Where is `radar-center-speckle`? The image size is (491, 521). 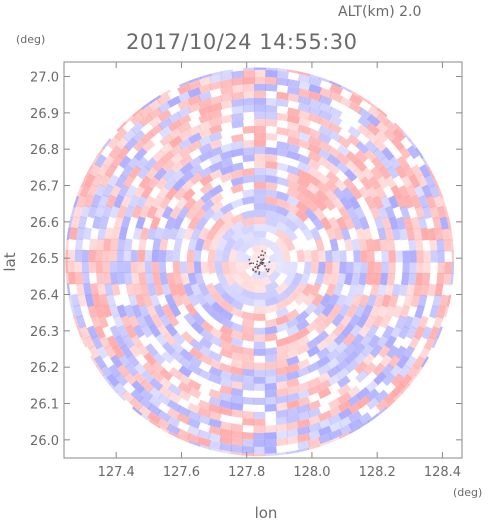 radar-center-speckle is located at coordinates (259, 262).